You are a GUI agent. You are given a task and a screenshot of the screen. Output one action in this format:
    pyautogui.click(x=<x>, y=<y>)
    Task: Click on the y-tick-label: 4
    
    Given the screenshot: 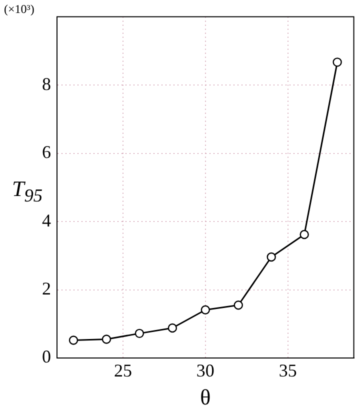 What is the action you would take?
    pyautogui.click(x=46, y=220)
    